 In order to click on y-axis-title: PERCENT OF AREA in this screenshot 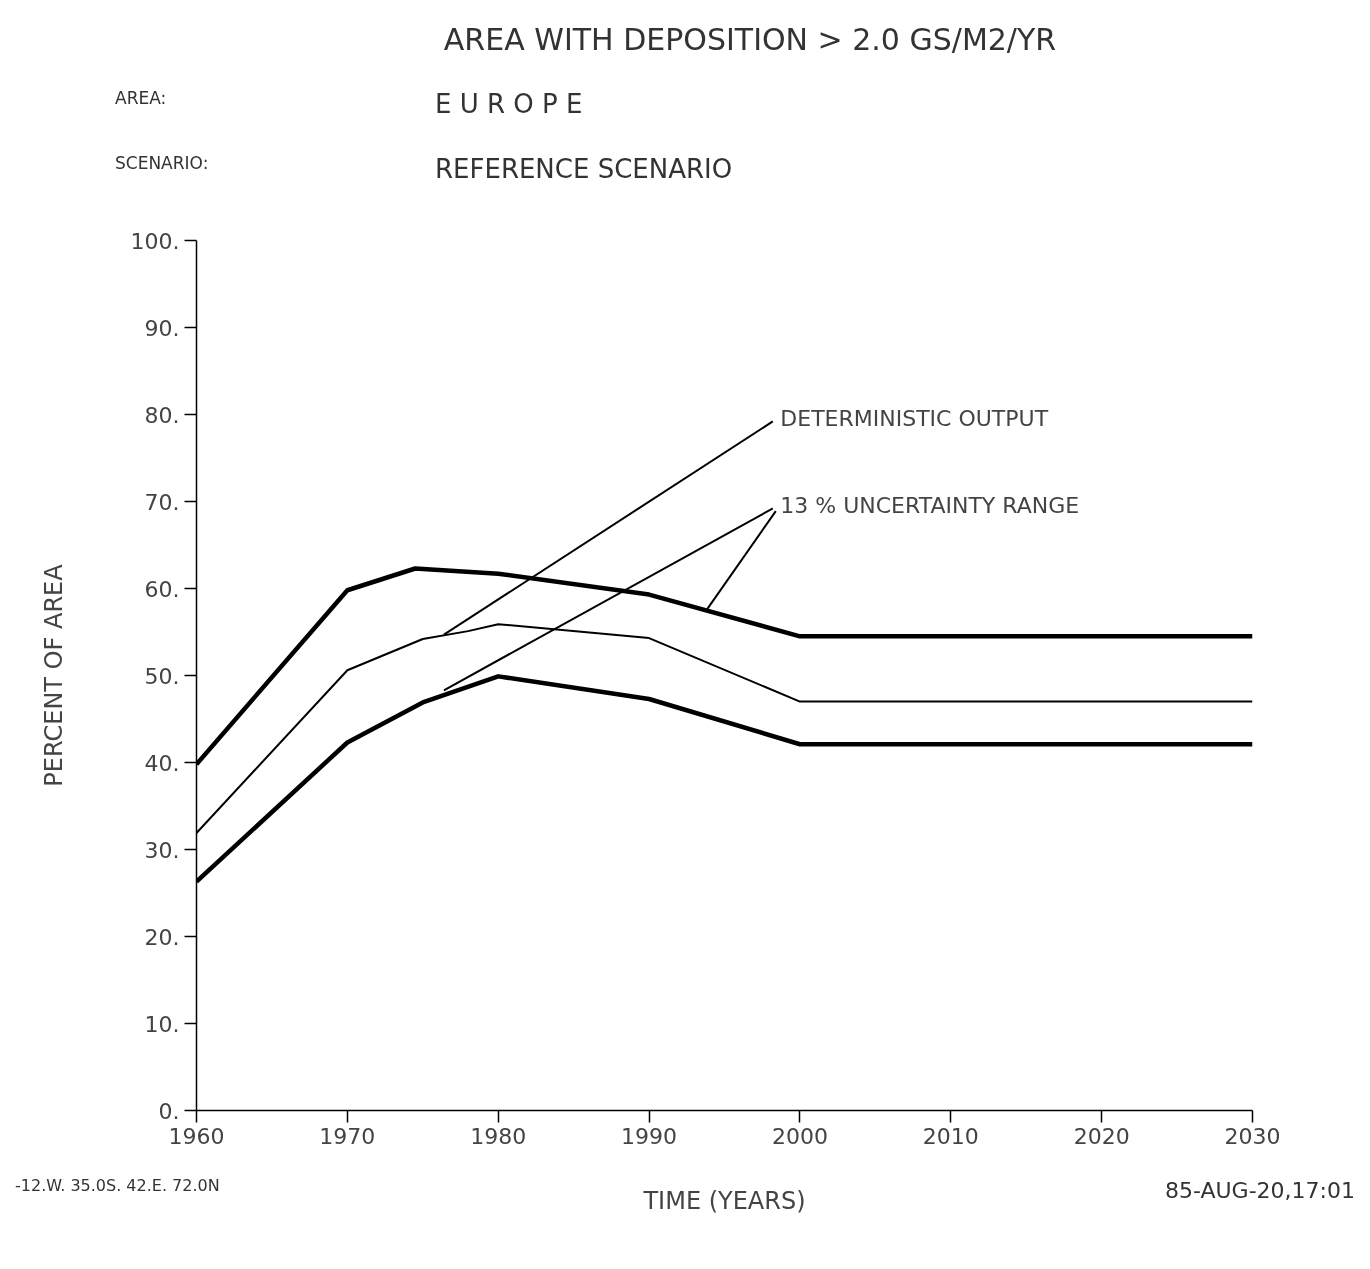, I will do `click(53, 675)`.